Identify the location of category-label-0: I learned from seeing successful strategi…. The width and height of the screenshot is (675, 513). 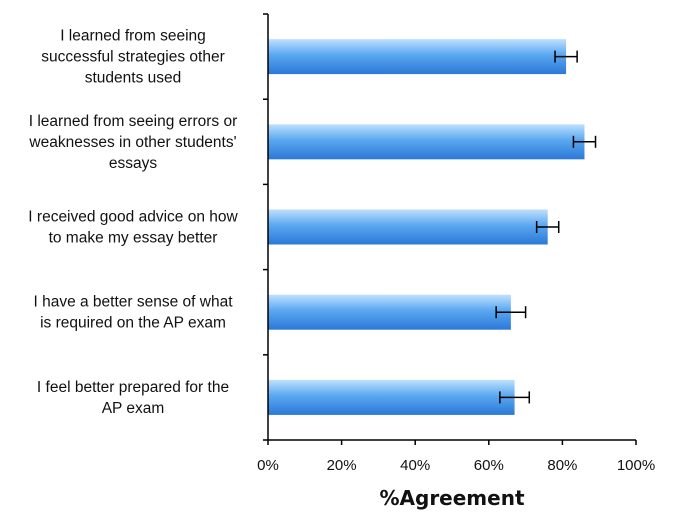
(133, 57).